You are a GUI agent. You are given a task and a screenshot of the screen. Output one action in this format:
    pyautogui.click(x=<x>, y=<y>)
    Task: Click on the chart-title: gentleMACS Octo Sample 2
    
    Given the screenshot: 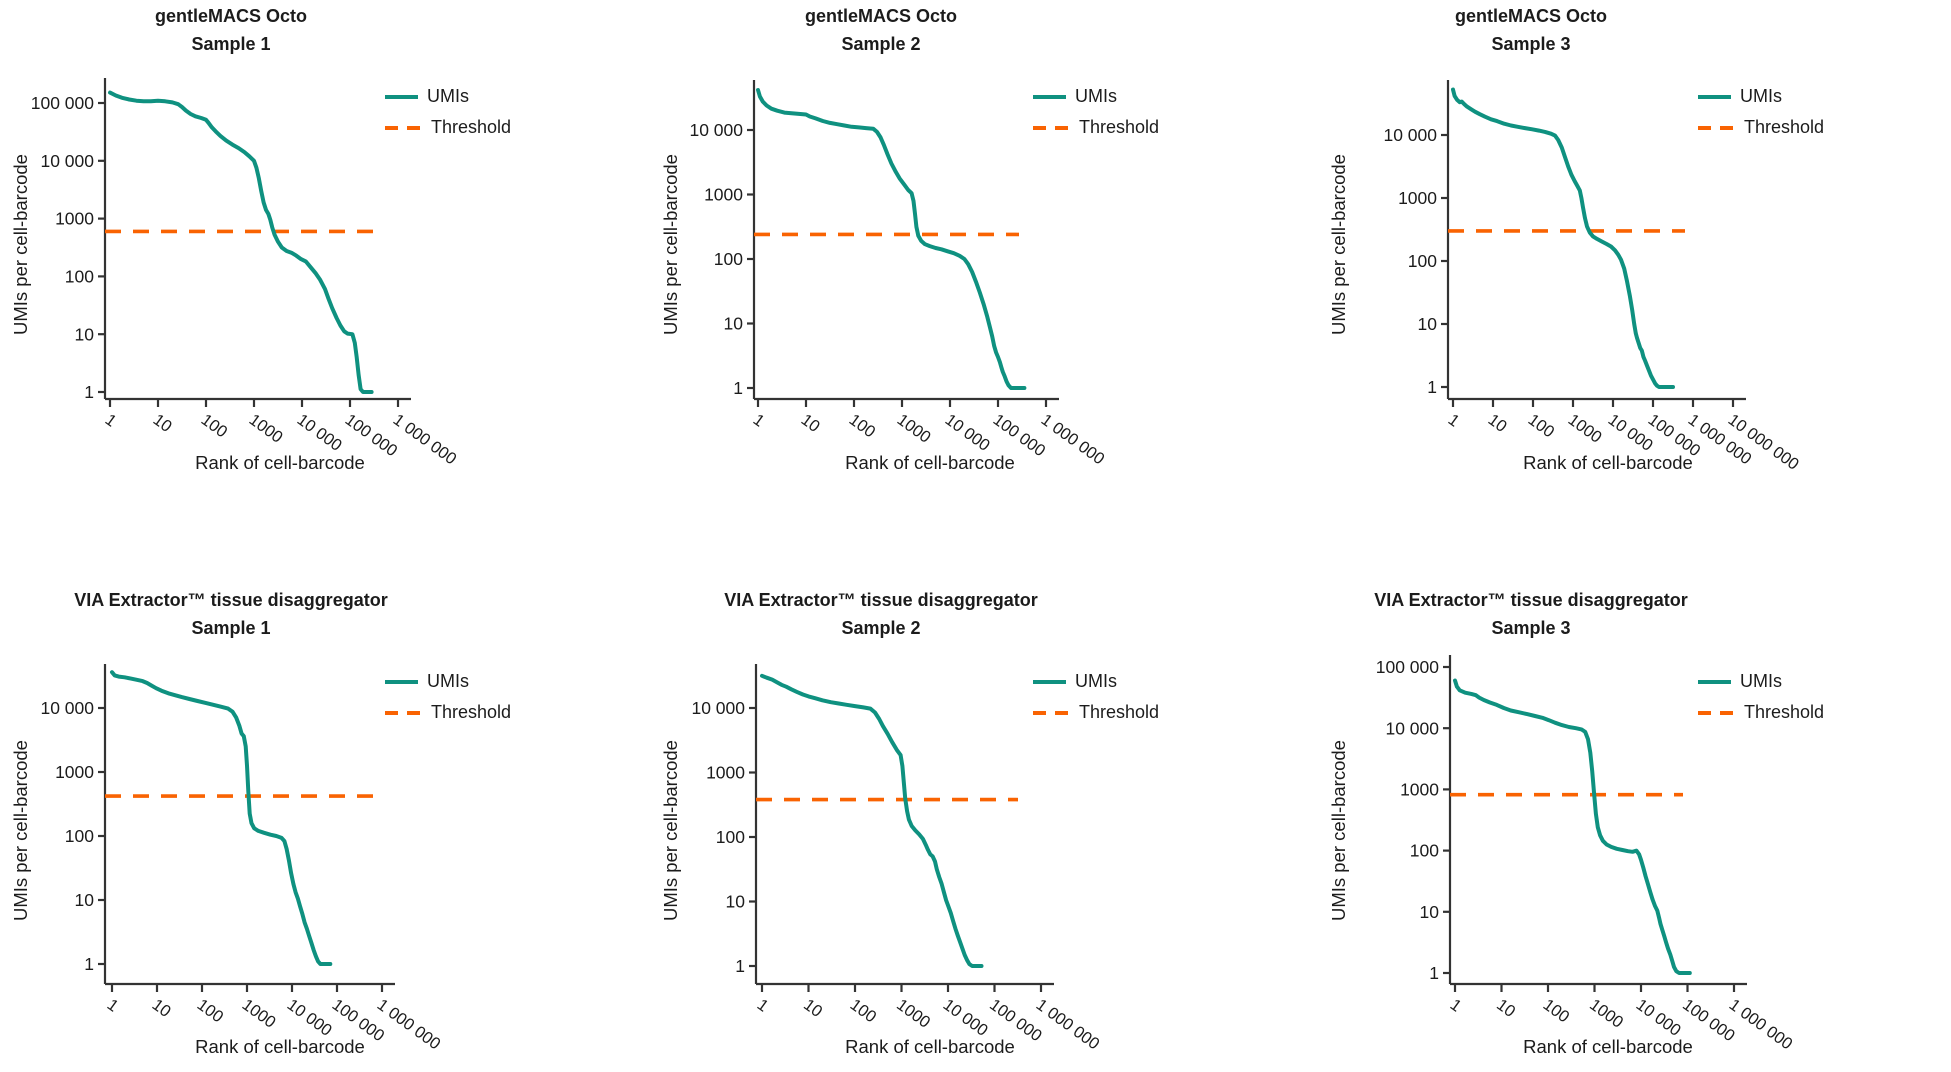 What is the action you would take?
    pyautogui.click(x=881, y=30)
    